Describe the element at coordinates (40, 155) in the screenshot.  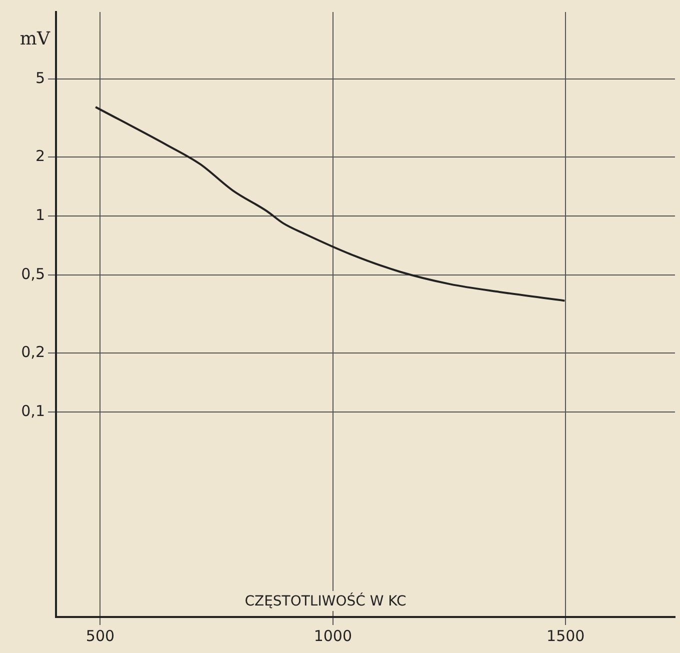
I see `y-tick-label: 2` at that location.